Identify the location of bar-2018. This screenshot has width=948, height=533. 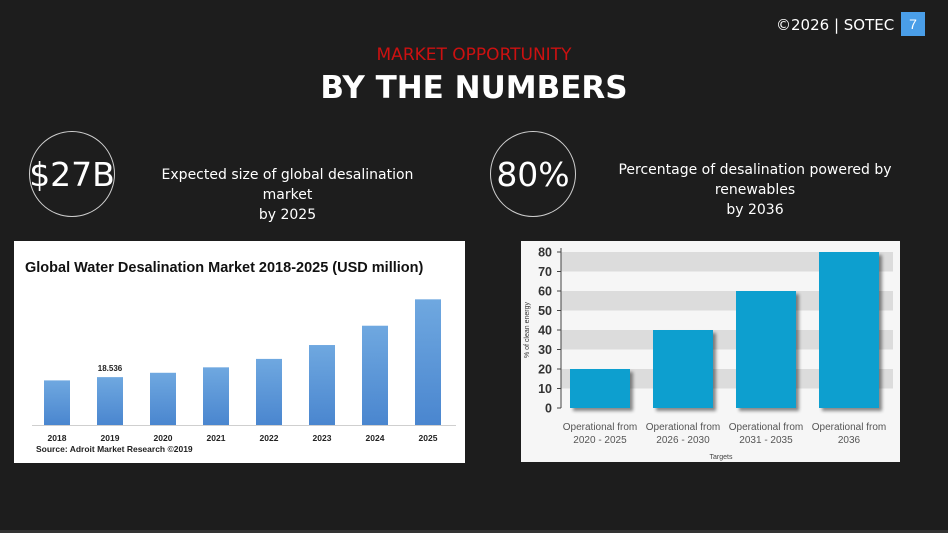
(57, 402).